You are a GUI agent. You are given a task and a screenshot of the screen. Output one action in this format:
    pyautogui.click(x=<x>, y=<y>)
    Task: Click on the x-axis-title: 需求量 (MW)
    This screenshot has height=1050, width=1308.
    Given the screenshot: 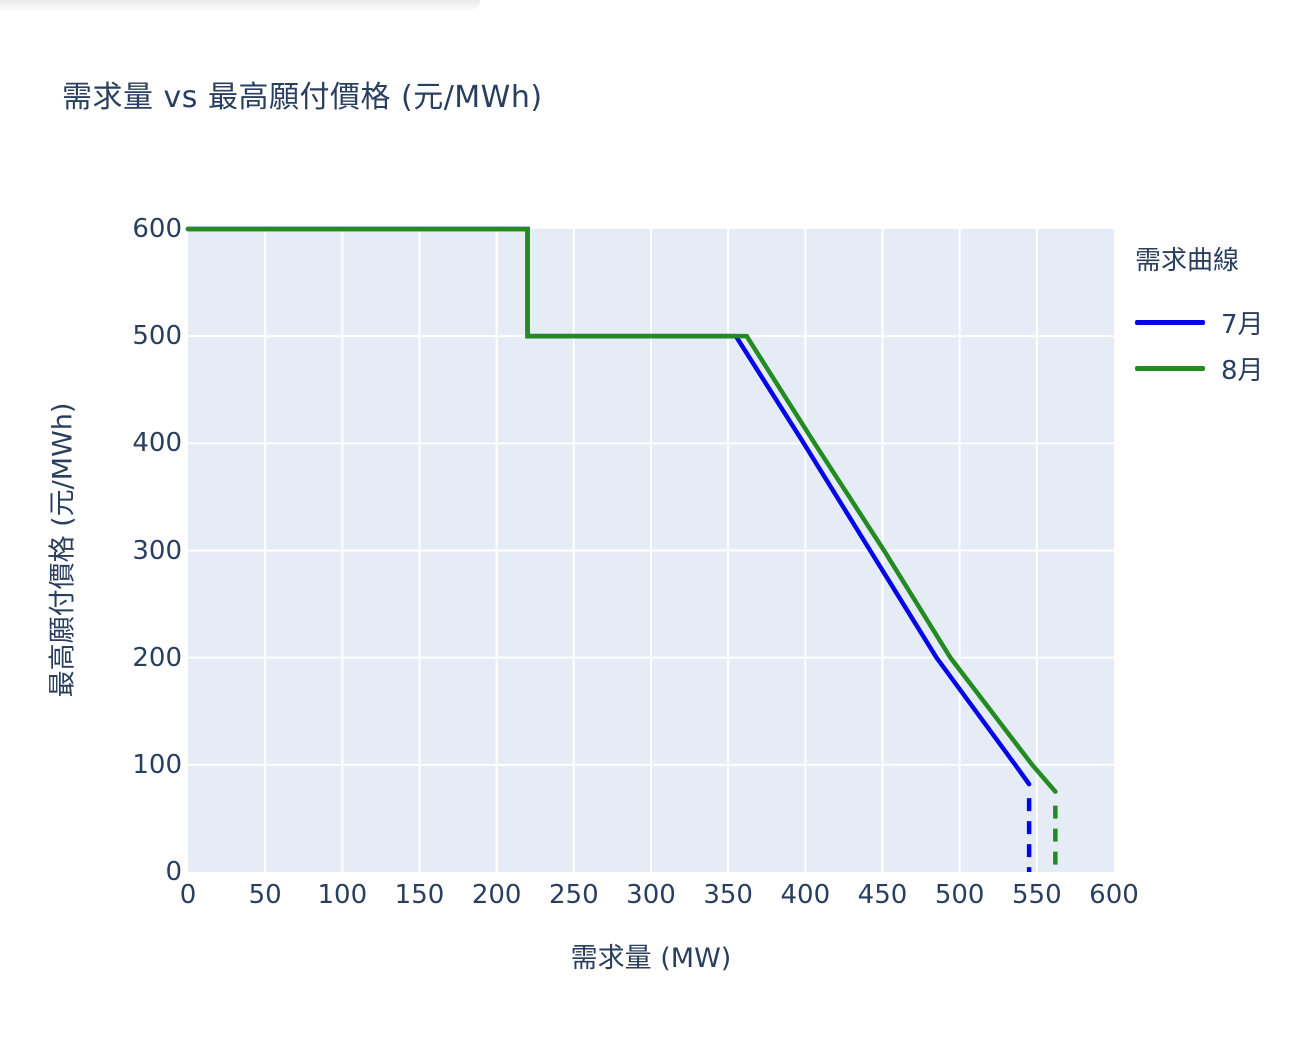 What is the action you would take?
    pyautogui.click(x=651, y=958)
    